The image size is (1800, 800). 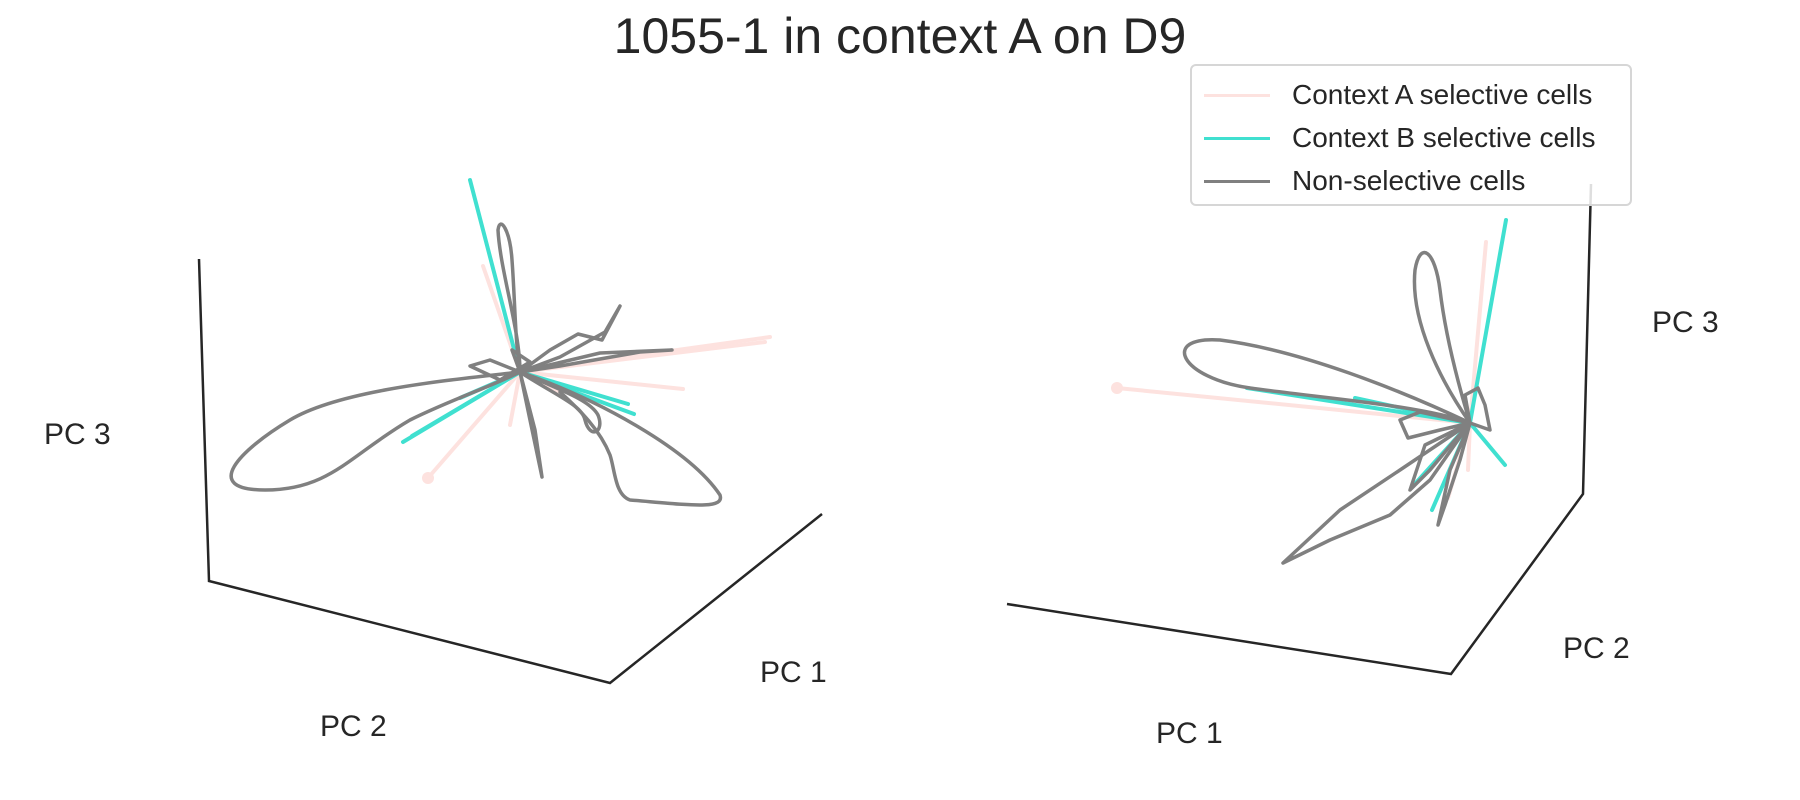 I want to click on right-series-non-selective, so click(x=1337, y=407).